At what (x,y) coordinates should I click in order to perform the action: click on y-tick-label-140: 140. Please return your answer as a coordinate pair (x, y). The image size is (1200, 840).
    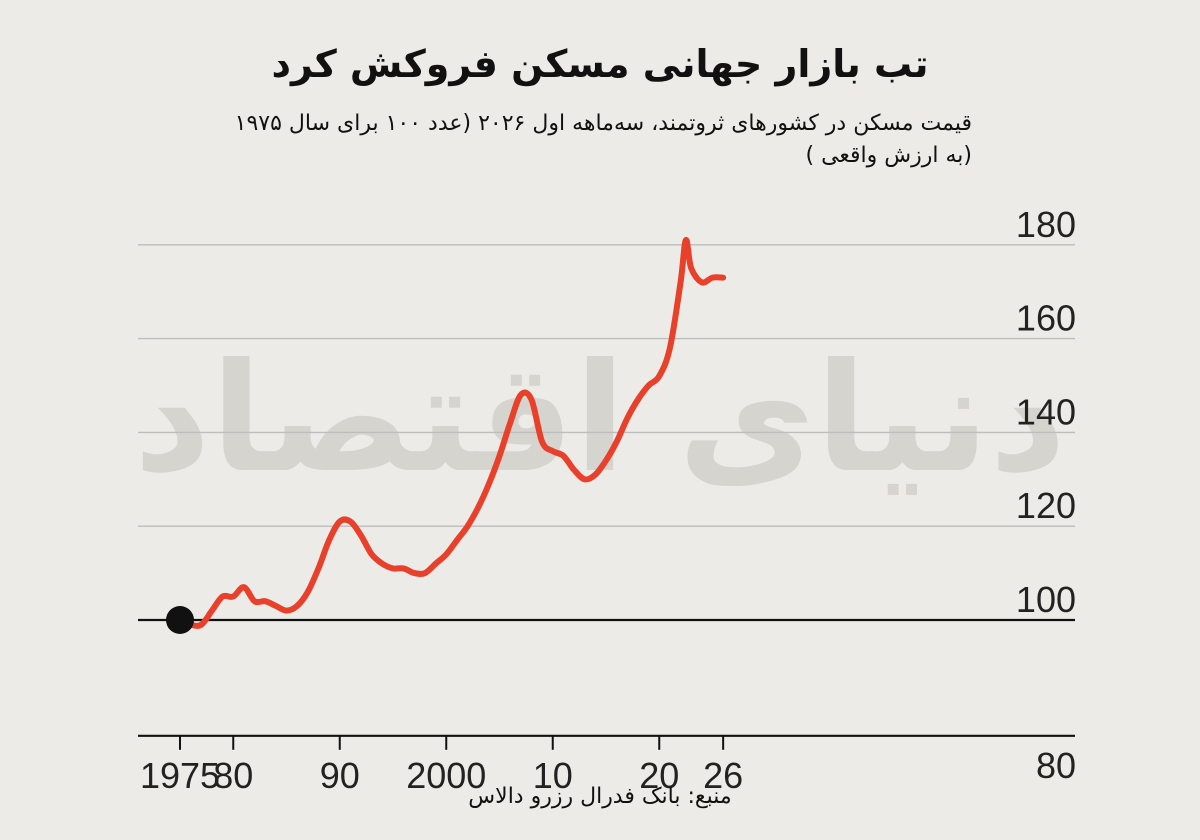
    Looking at the image, I should click on (1046, 411).